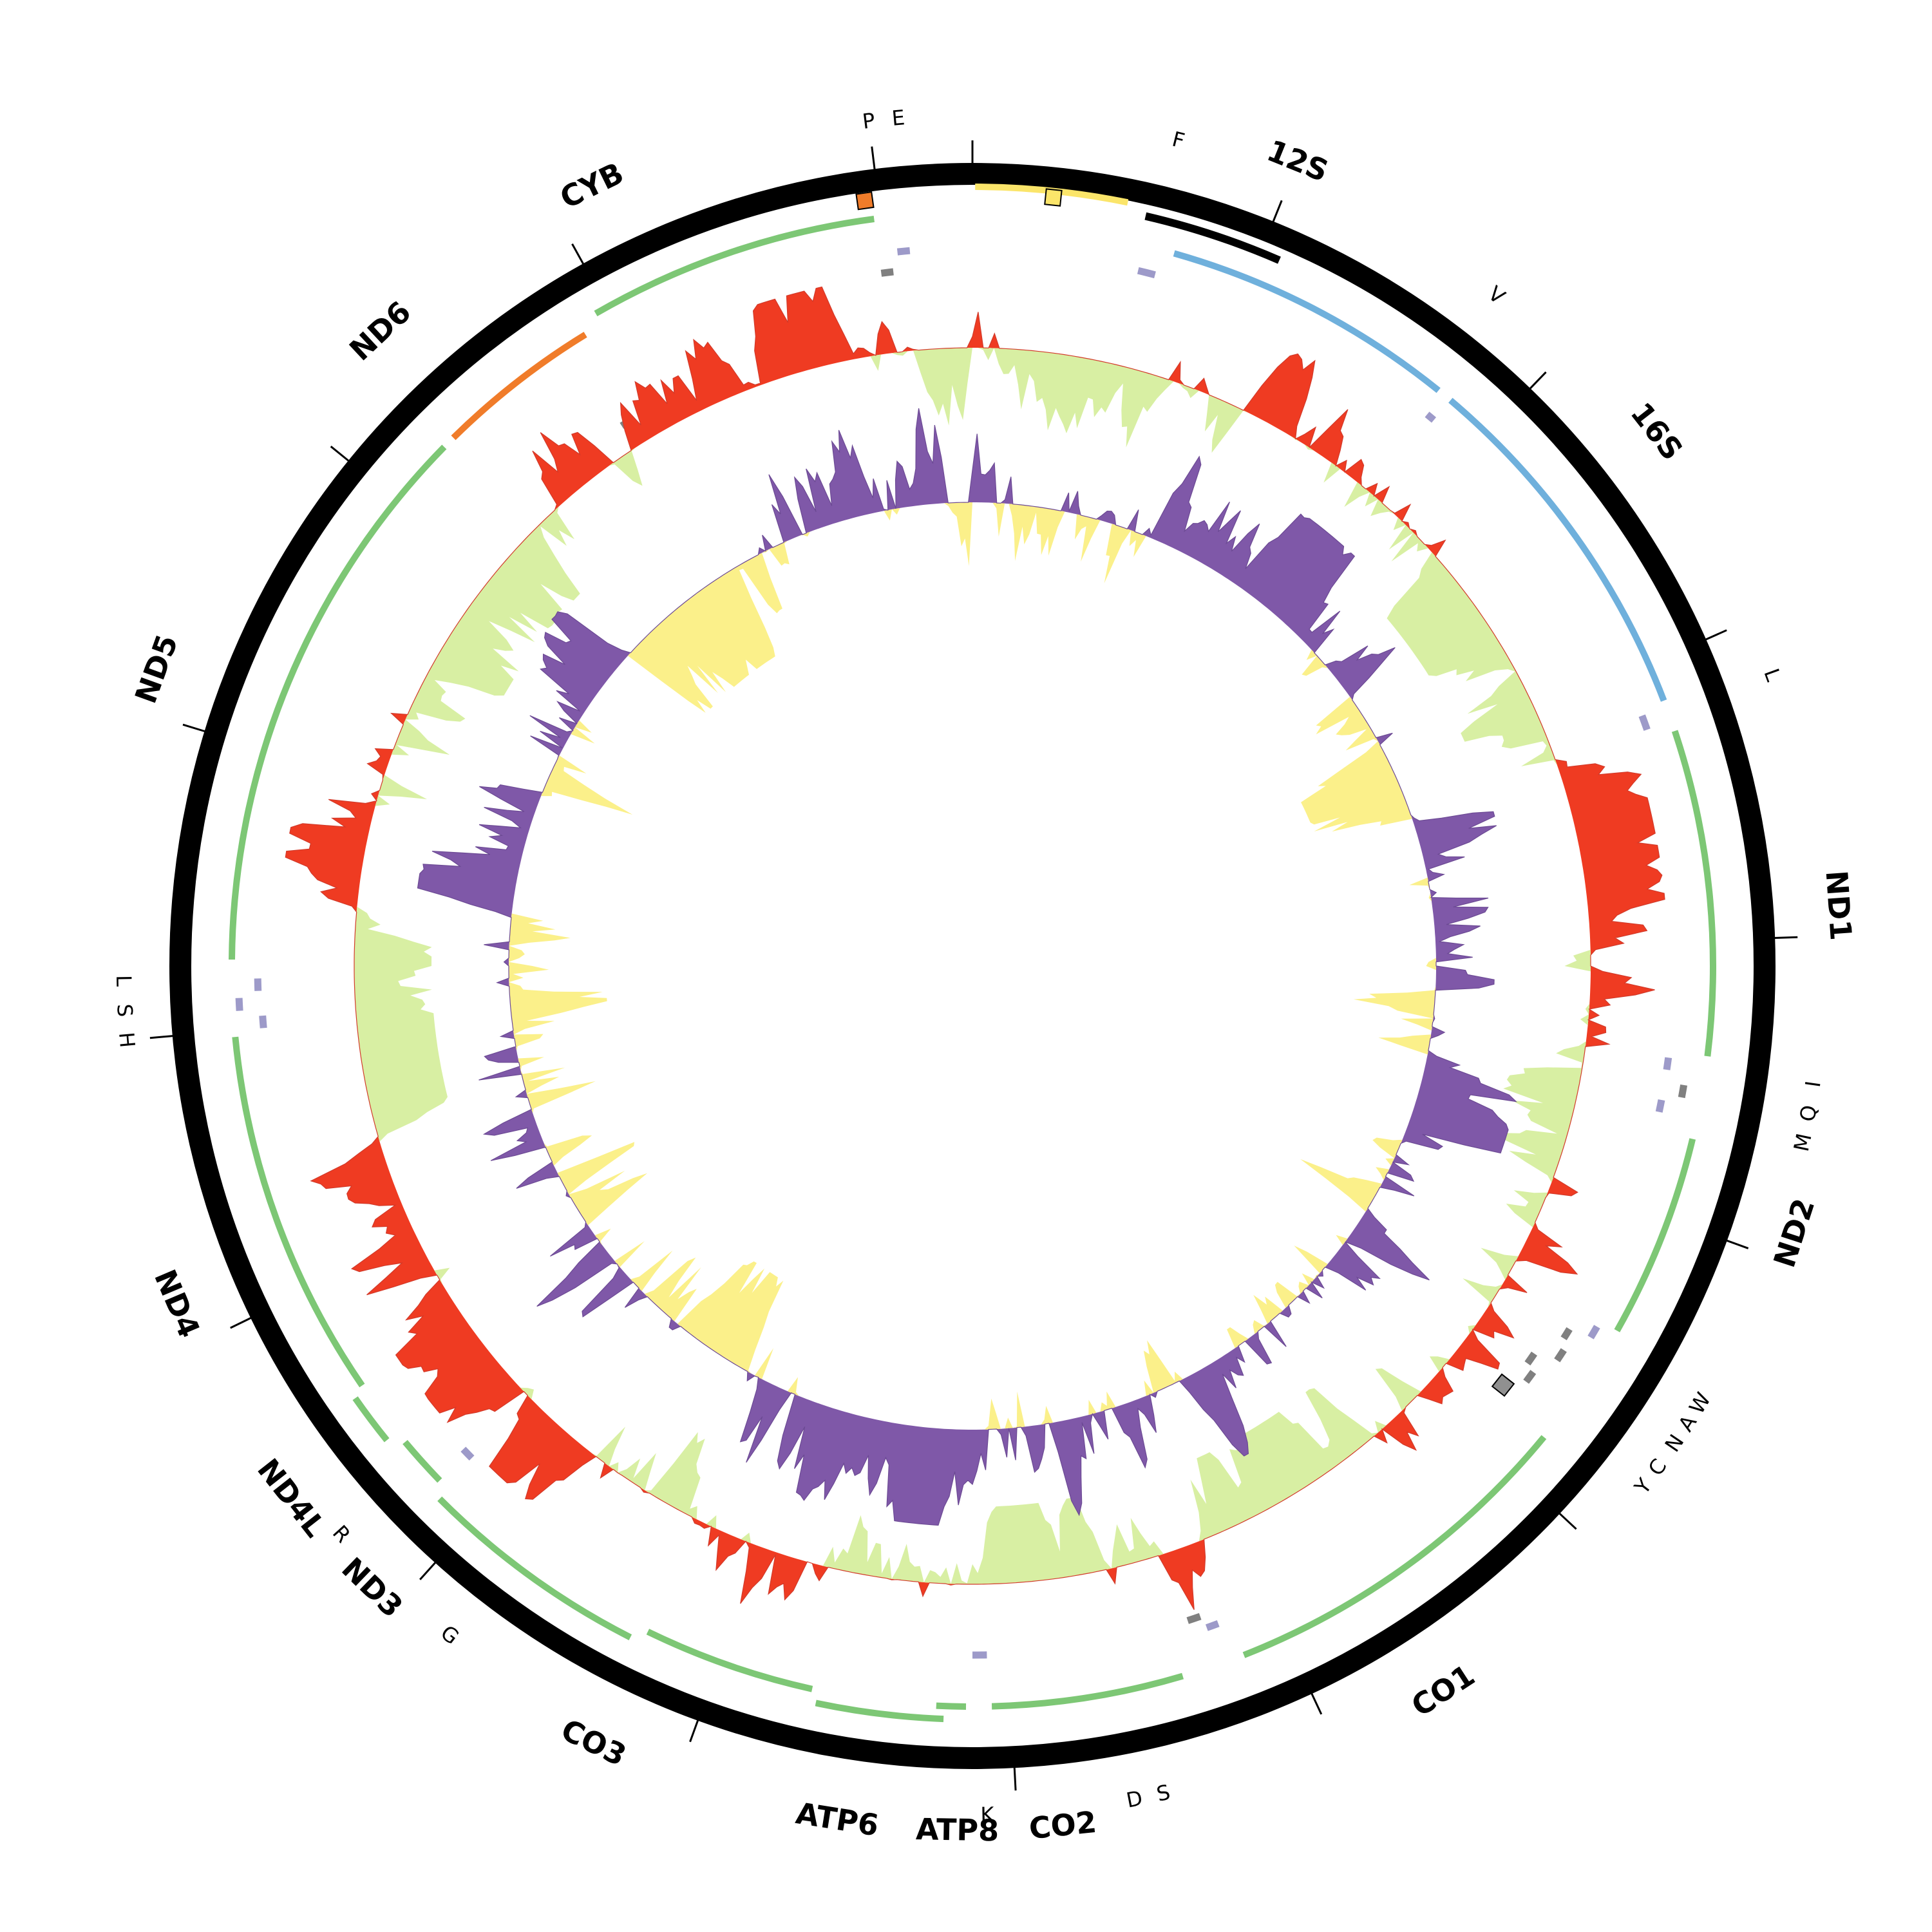 The height and width of the screenshot is (1932, 1932). What do you see at coordinates (1814, 1084) in the screenshot?
I see `trna-label: I` at bounding box center [1814, 1084].